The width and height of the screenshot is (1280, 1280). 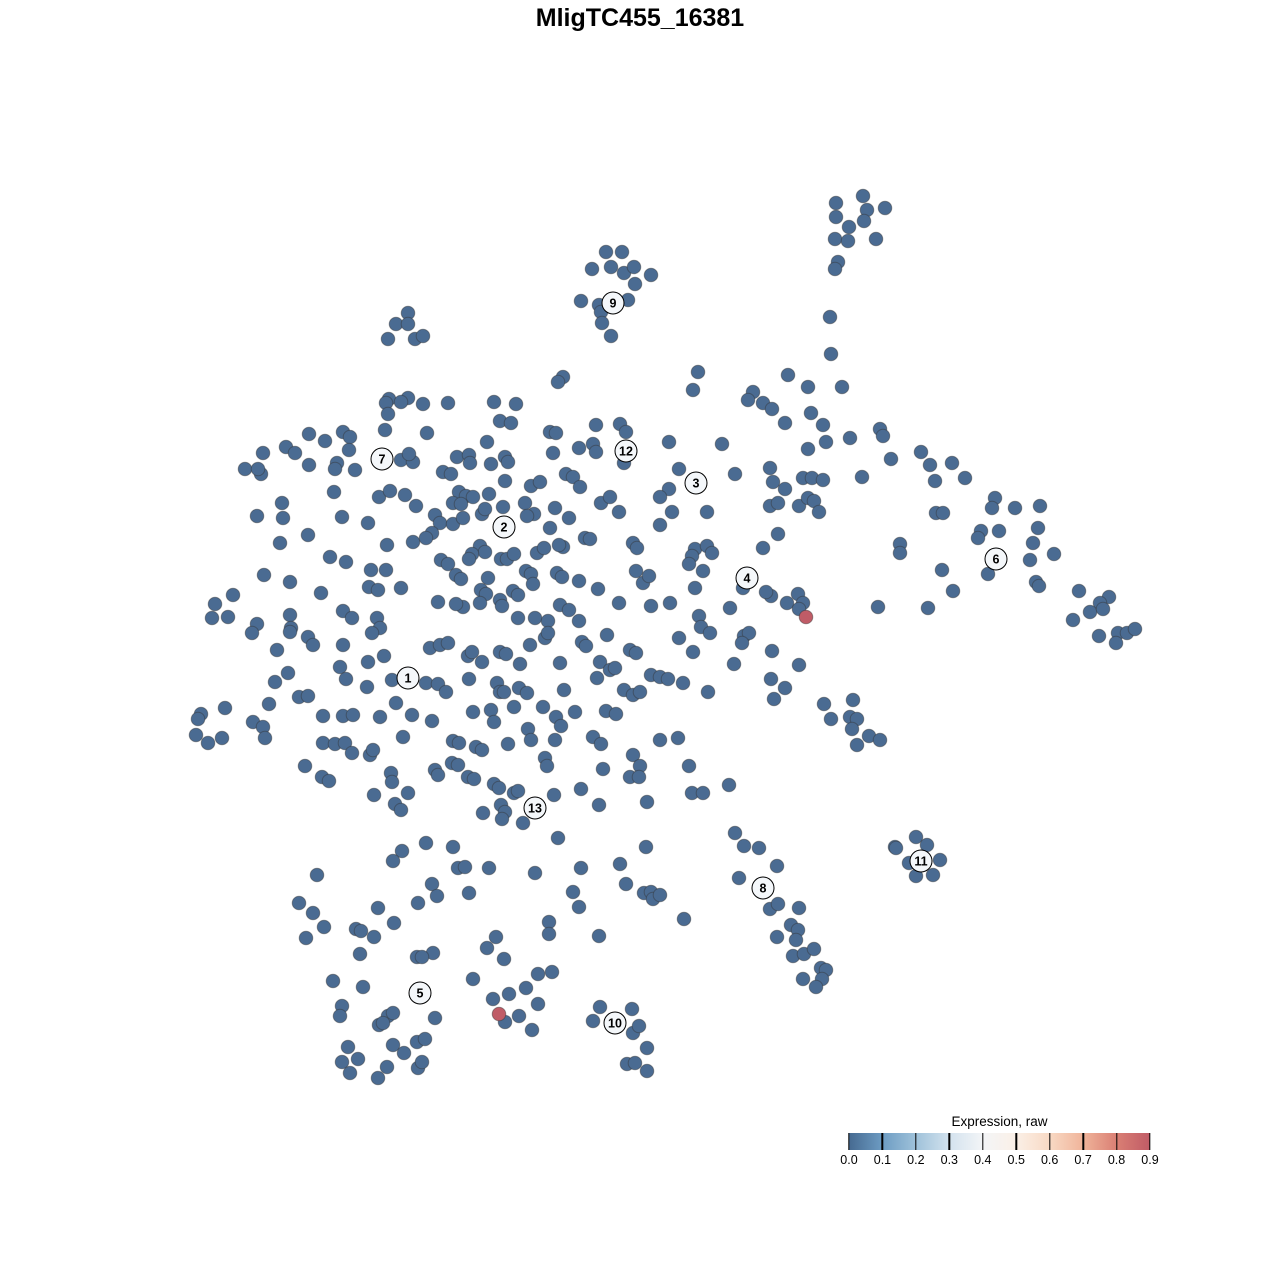 I want to click on legend-tick-label: 0.5, so click(x=1016, y=1160).